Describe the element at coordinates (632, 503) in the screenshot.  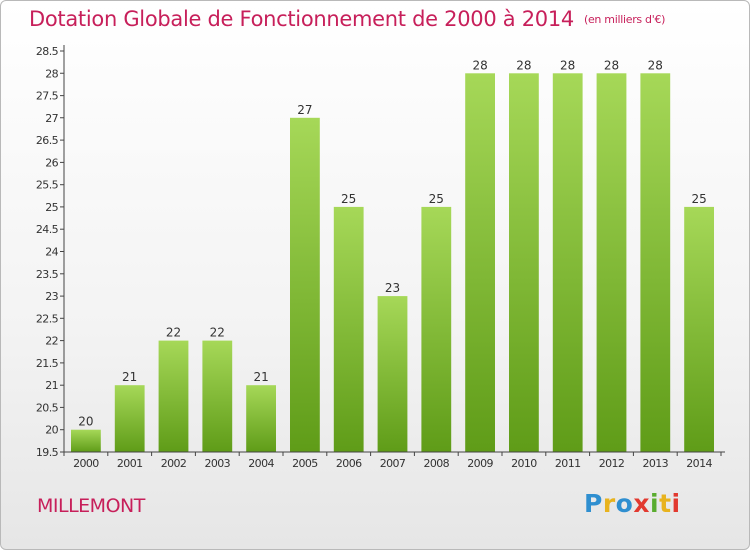
I see `proxiti-logo: Proxiti` at that location.